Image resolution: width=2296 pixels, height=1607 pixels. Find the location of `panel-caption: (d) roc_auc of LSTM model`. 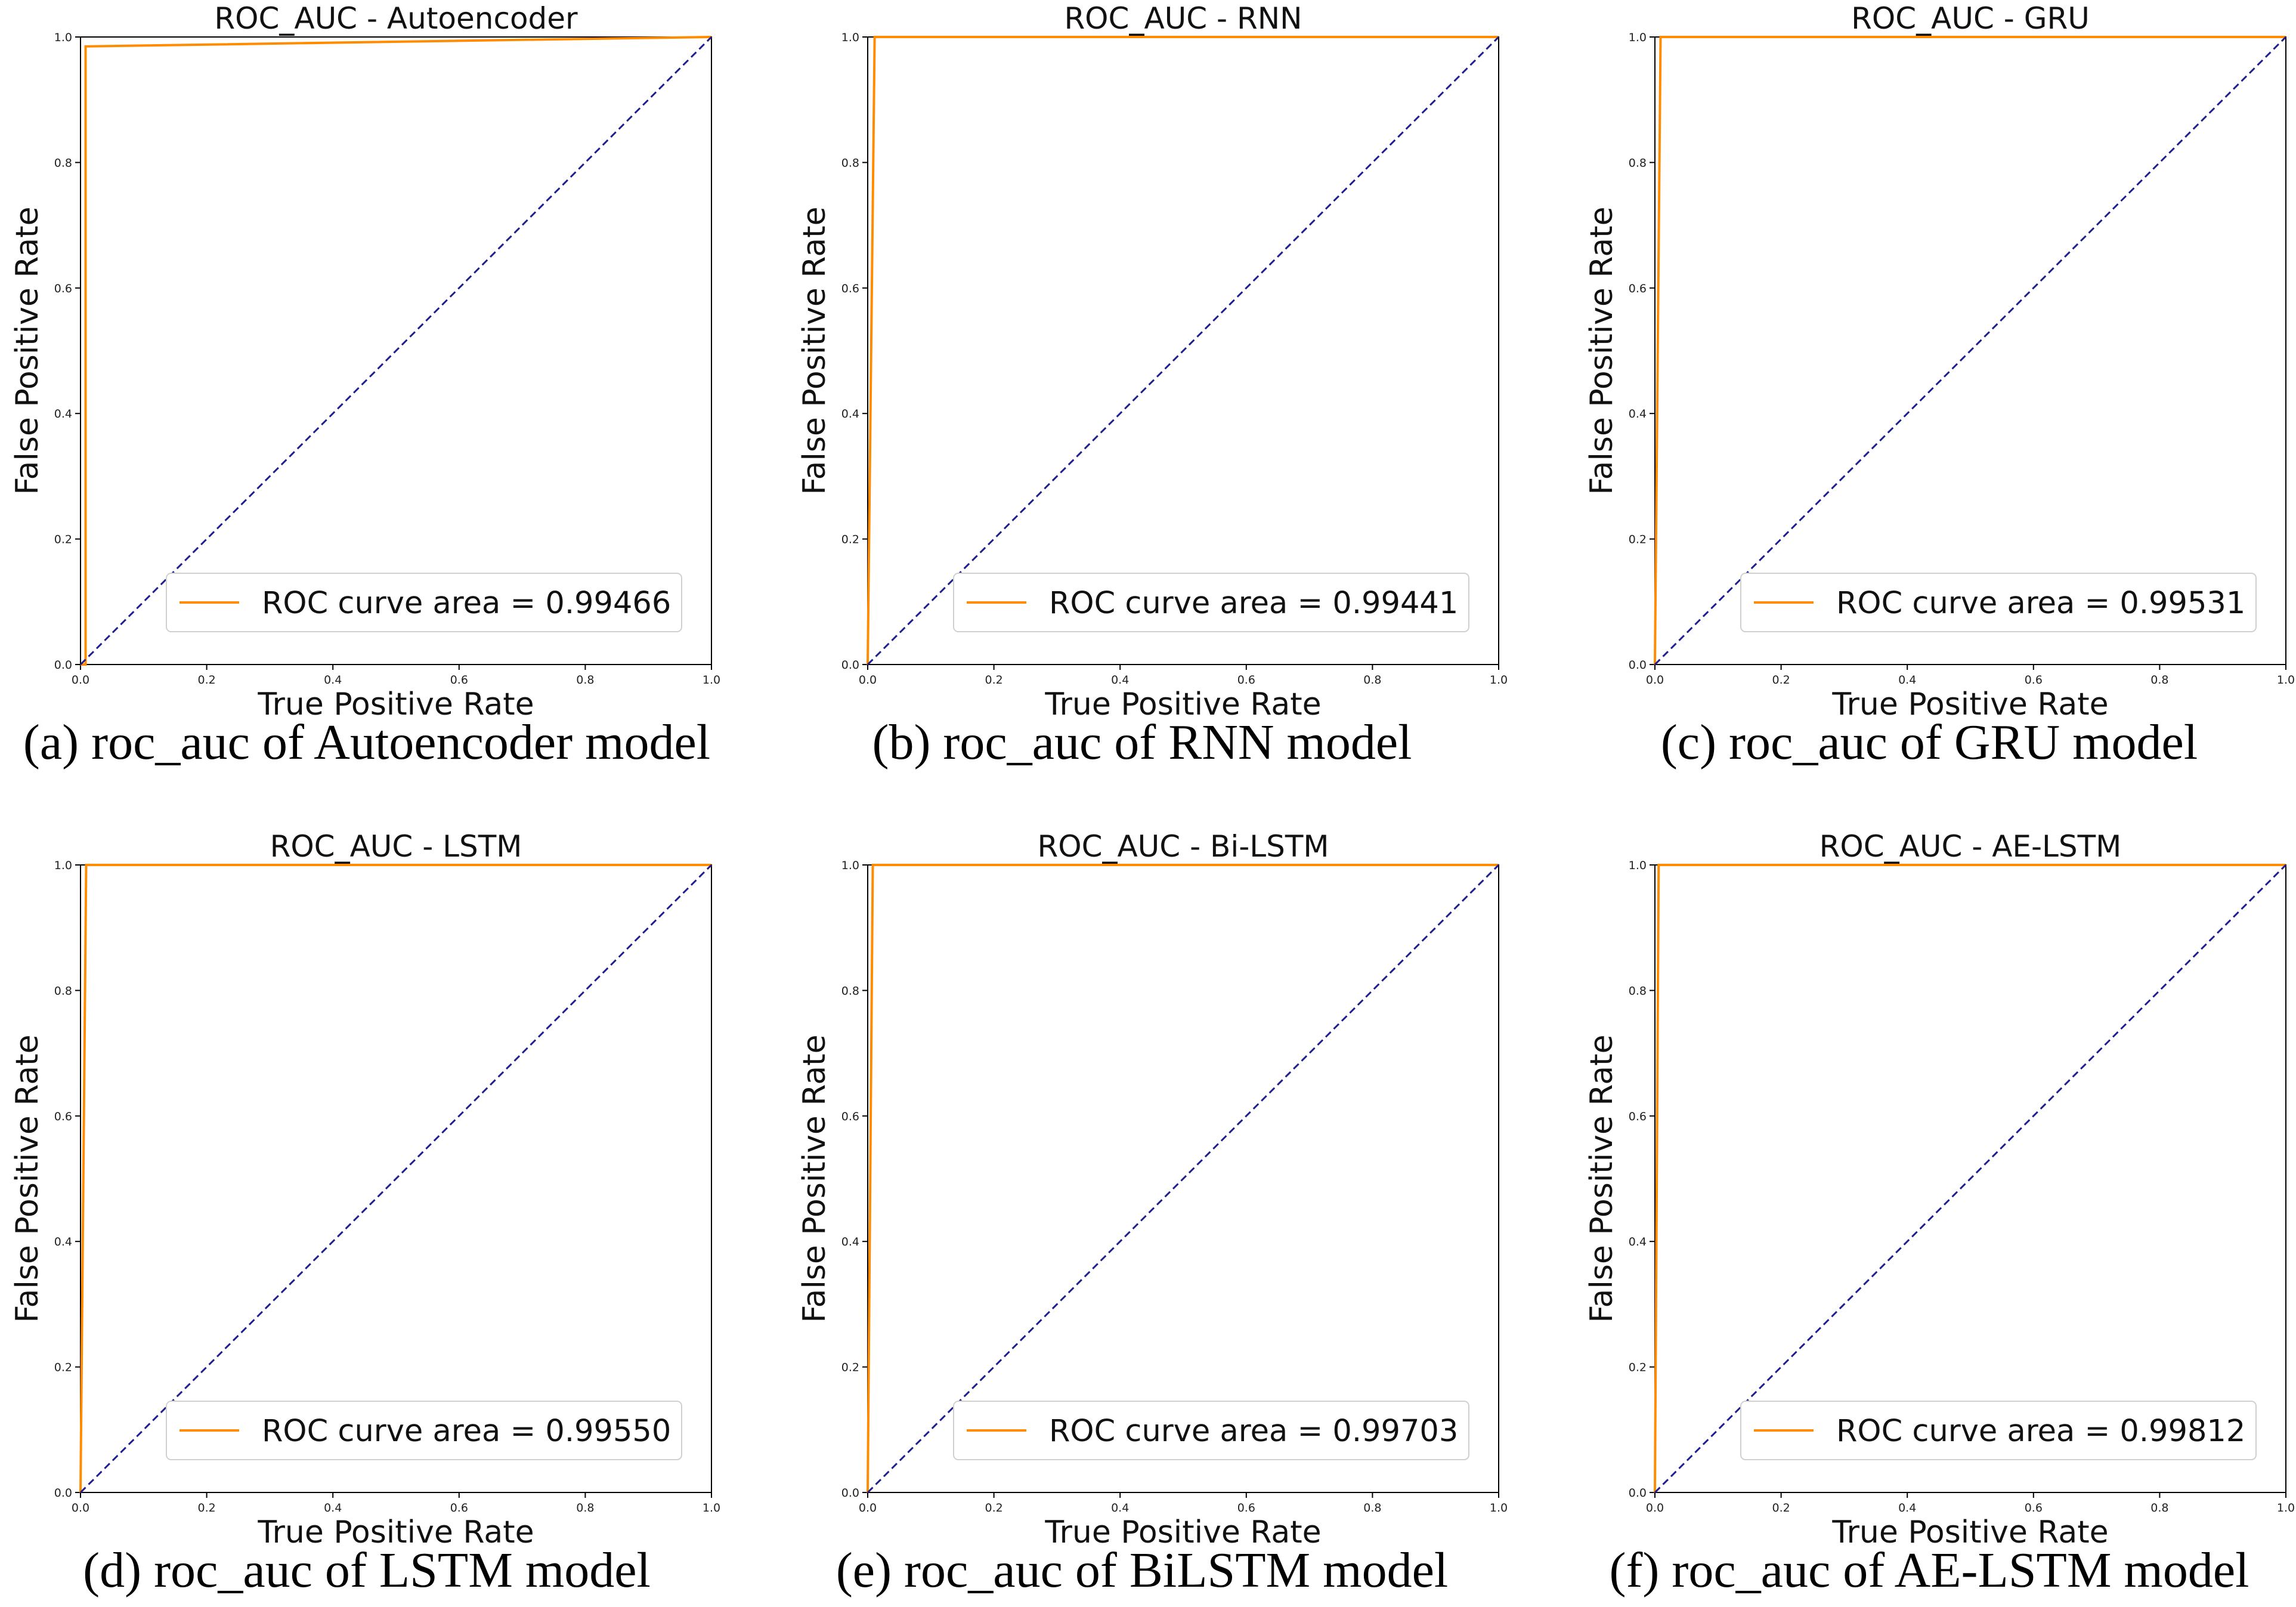

panel-caption: (d) roc_auc of LSTM model is located at coordinates (367, 1570).